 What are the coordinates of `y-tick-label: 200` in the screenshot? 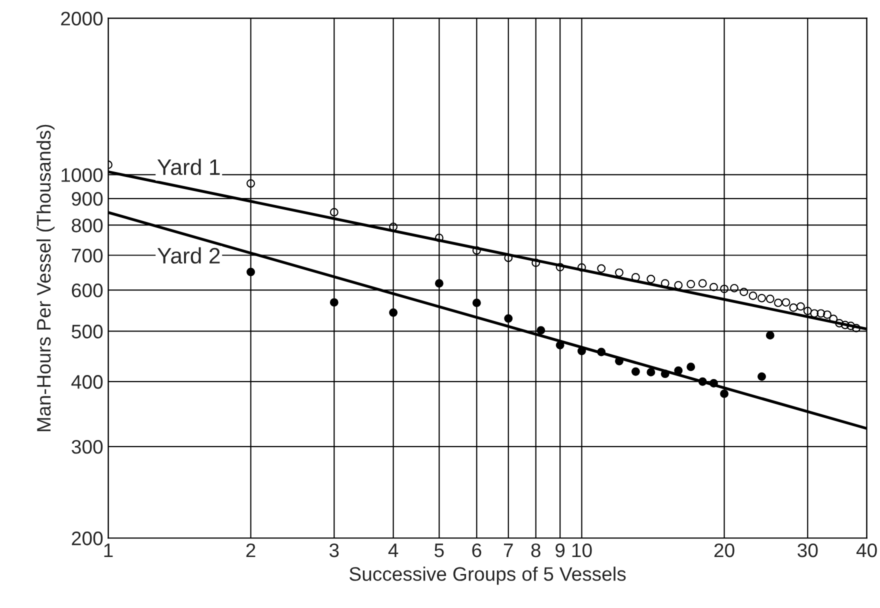 It's located at (87, 539).